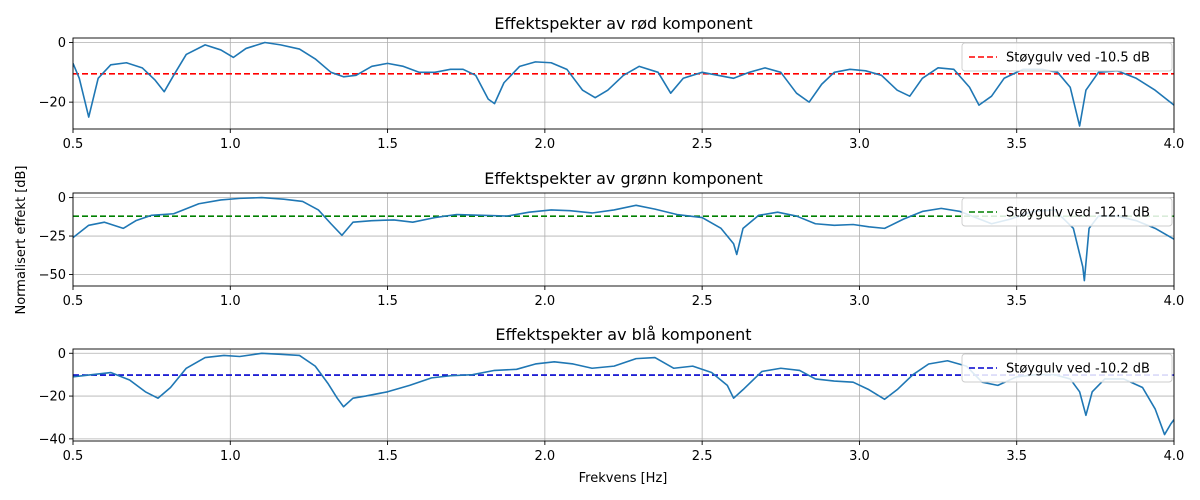 This screenshot has height=500, width=1200. What do you see at coordinates (1078, 58) in the screenshot?
I see `legend-label: Støygulv ved -10.5 dB` at bounding box center [1078, 58].